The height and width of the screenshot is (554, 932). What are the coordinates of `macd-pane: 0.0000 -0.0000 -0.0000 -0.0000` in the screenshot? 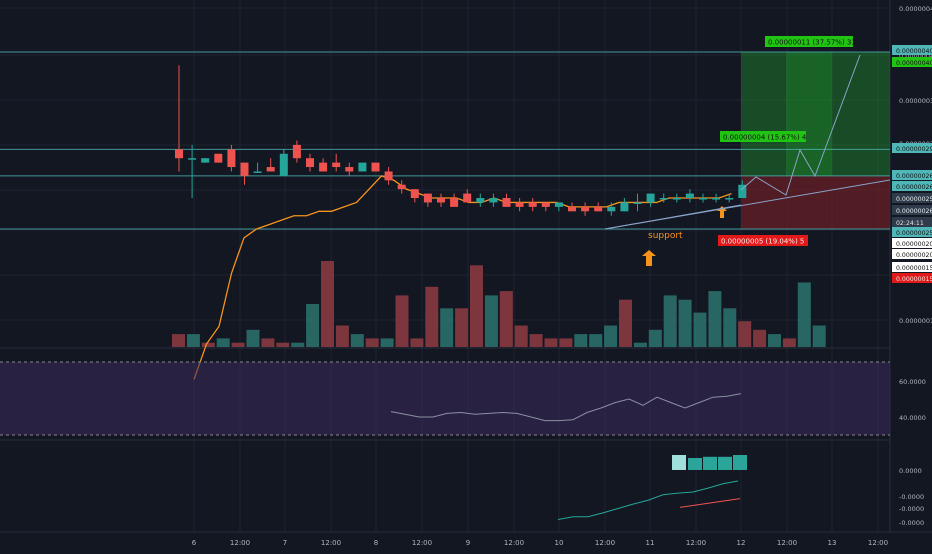 It's located at (740, 491).